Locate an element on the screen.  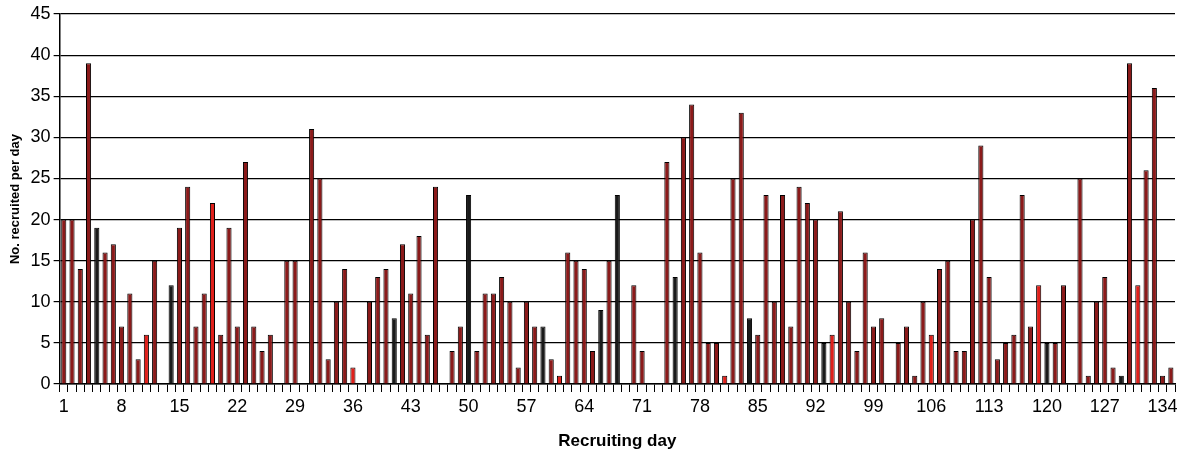
x-tick-label: 106 is located at coordinates (931, 405).